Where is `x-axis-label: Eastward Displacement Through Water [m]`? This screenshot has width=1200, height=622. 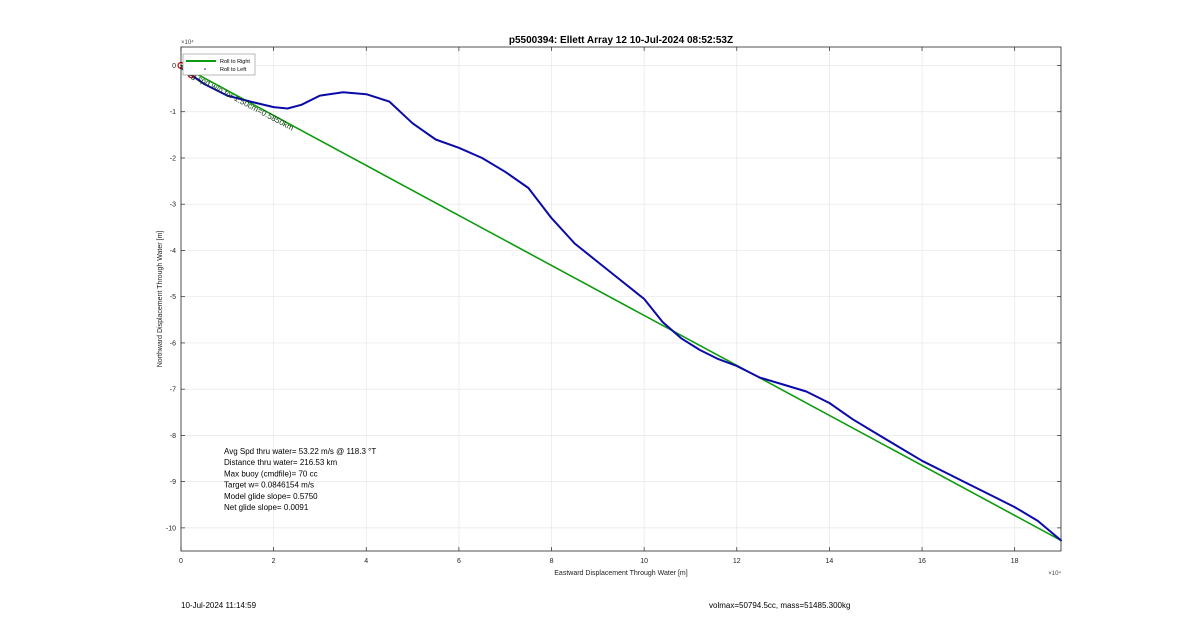 x-axis-label: Eastward Displacement Through Water [m] is located at coordinates (620, 573).